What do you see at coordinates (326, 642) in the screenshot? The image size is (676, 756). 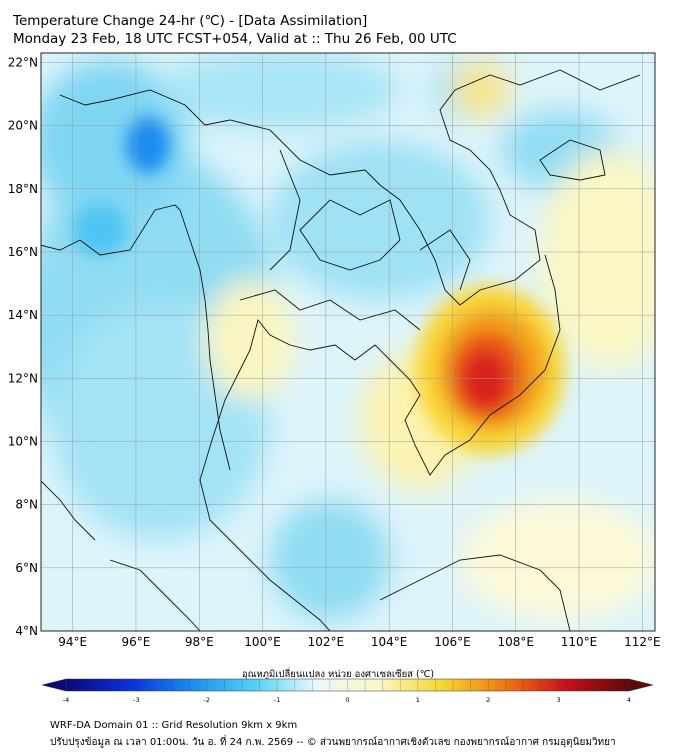 I see `lon-label: 102°E` at bounding box center [326, 642].